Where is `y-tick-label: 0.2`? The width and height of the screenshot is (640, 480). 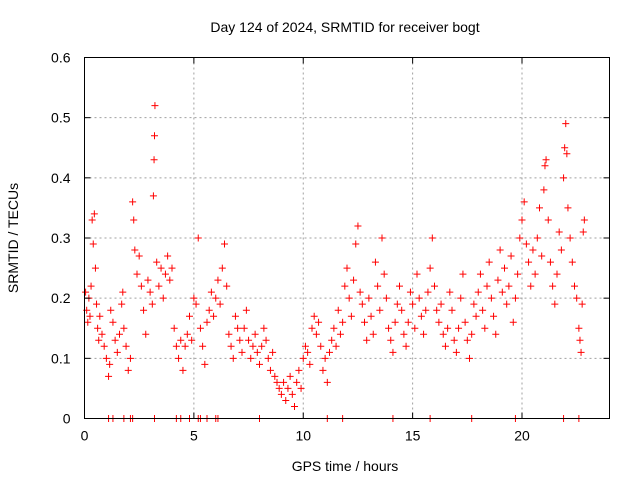 y-tick-label: 0.2 is located at coordinates (61, 298).